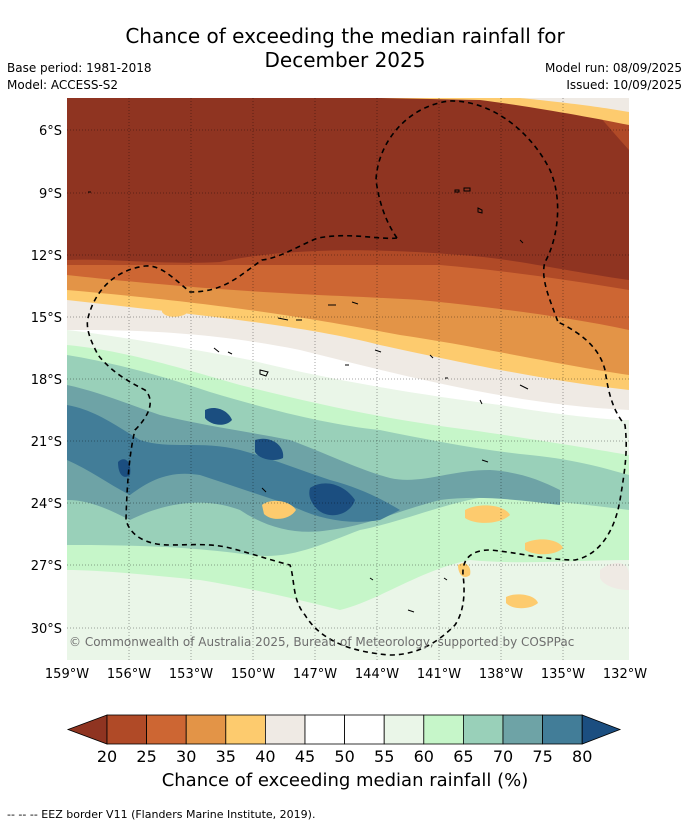 Image resolution: width=690 pixels, height=827 pixels. What do you see at coordinates (487, 514) in the screenshot?
I see `patch-35-b` at bounding box center [487, 514].